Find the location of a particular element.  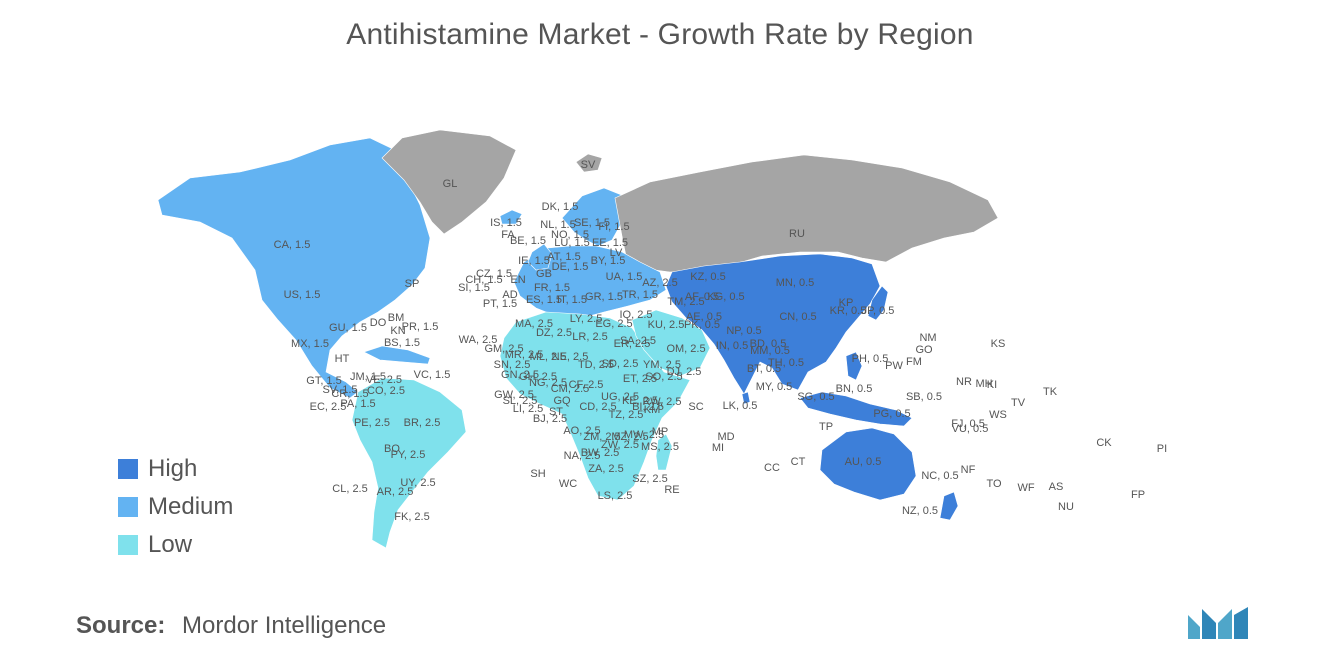

map-label: KP is located at coordinates (846, 303).